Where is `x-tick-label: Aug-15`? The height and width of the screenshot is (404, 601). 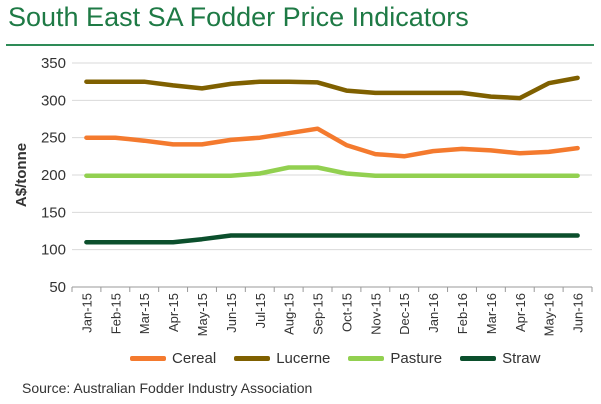 x-tick-label: Aug-15 is located at coordinates (289, 314).